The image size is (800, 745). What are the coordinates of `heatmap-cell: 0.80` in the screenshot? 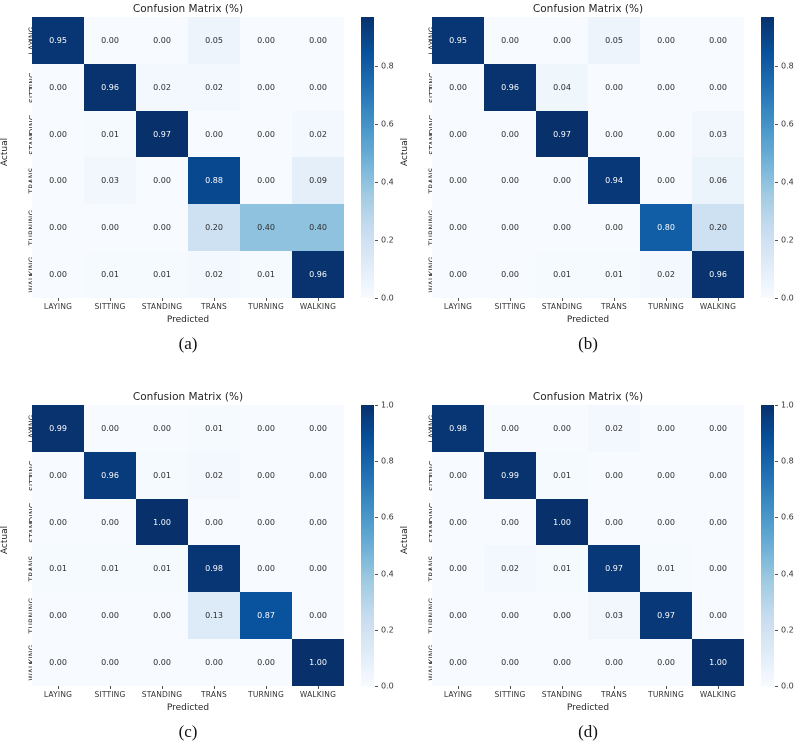 It's located at (666, 228).